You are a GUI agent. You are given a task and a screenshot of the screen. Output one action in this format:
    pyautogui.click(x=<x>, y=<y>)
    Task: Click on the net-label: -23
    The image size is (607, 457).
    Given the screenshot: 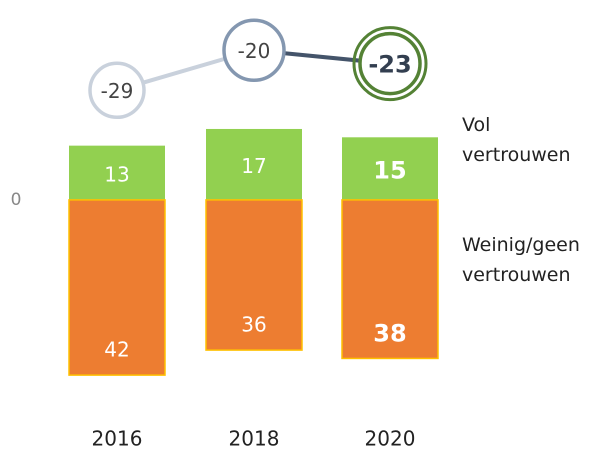 What is the action you would take?
    pyautogui.click(x=389, y=65)
    